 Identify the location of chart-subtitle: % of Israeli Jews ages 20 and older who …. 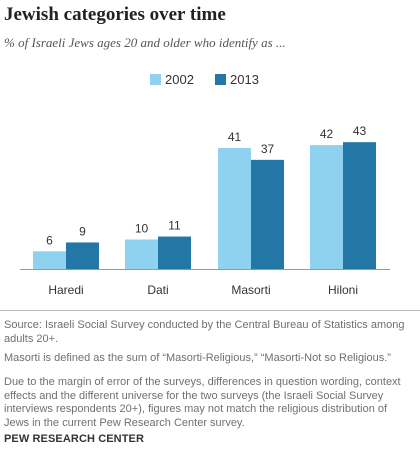
(145, 42).